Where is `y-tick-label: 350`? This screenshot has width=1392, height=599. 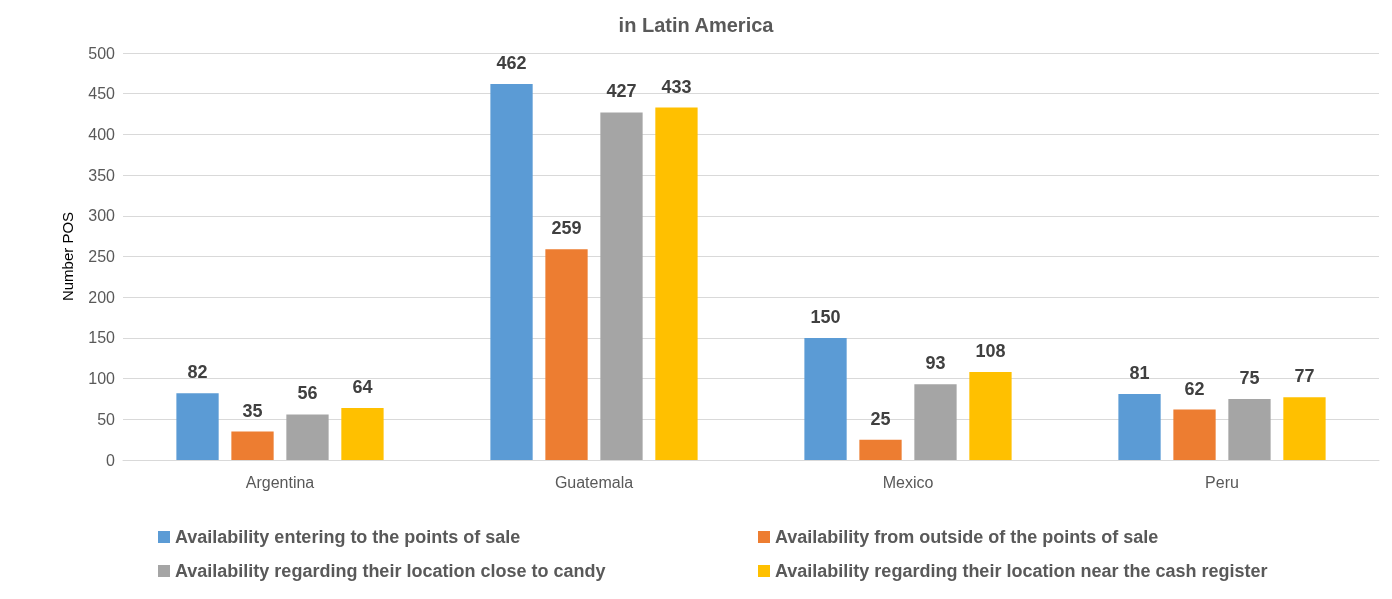 y-tick-label: 350 is located at coordinates (102, 175).